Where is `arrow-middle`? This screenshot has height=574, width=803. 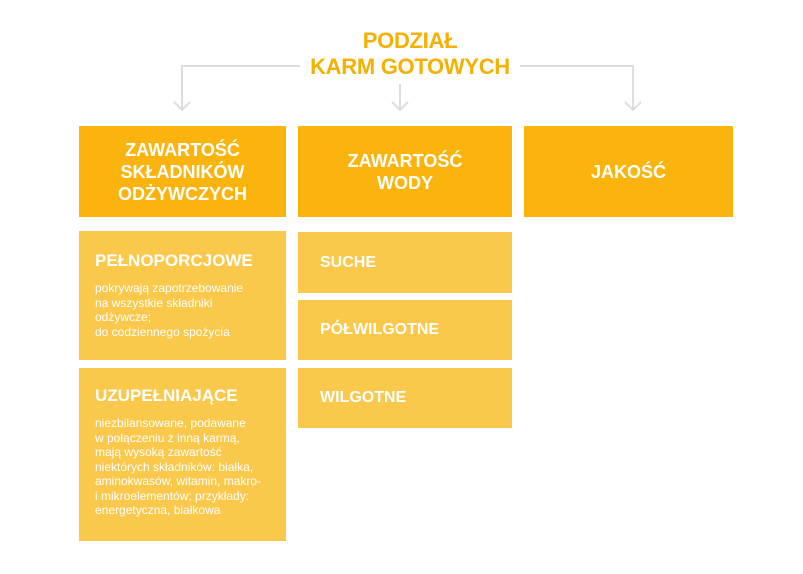 arrow-middle is located at coordinates (400, 98).